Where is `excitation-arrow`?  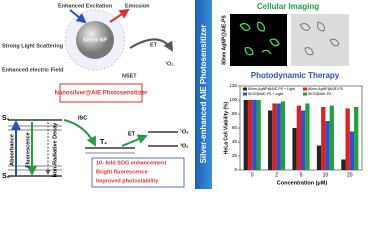 excitation-arrow is located at coordinates (78, 16).